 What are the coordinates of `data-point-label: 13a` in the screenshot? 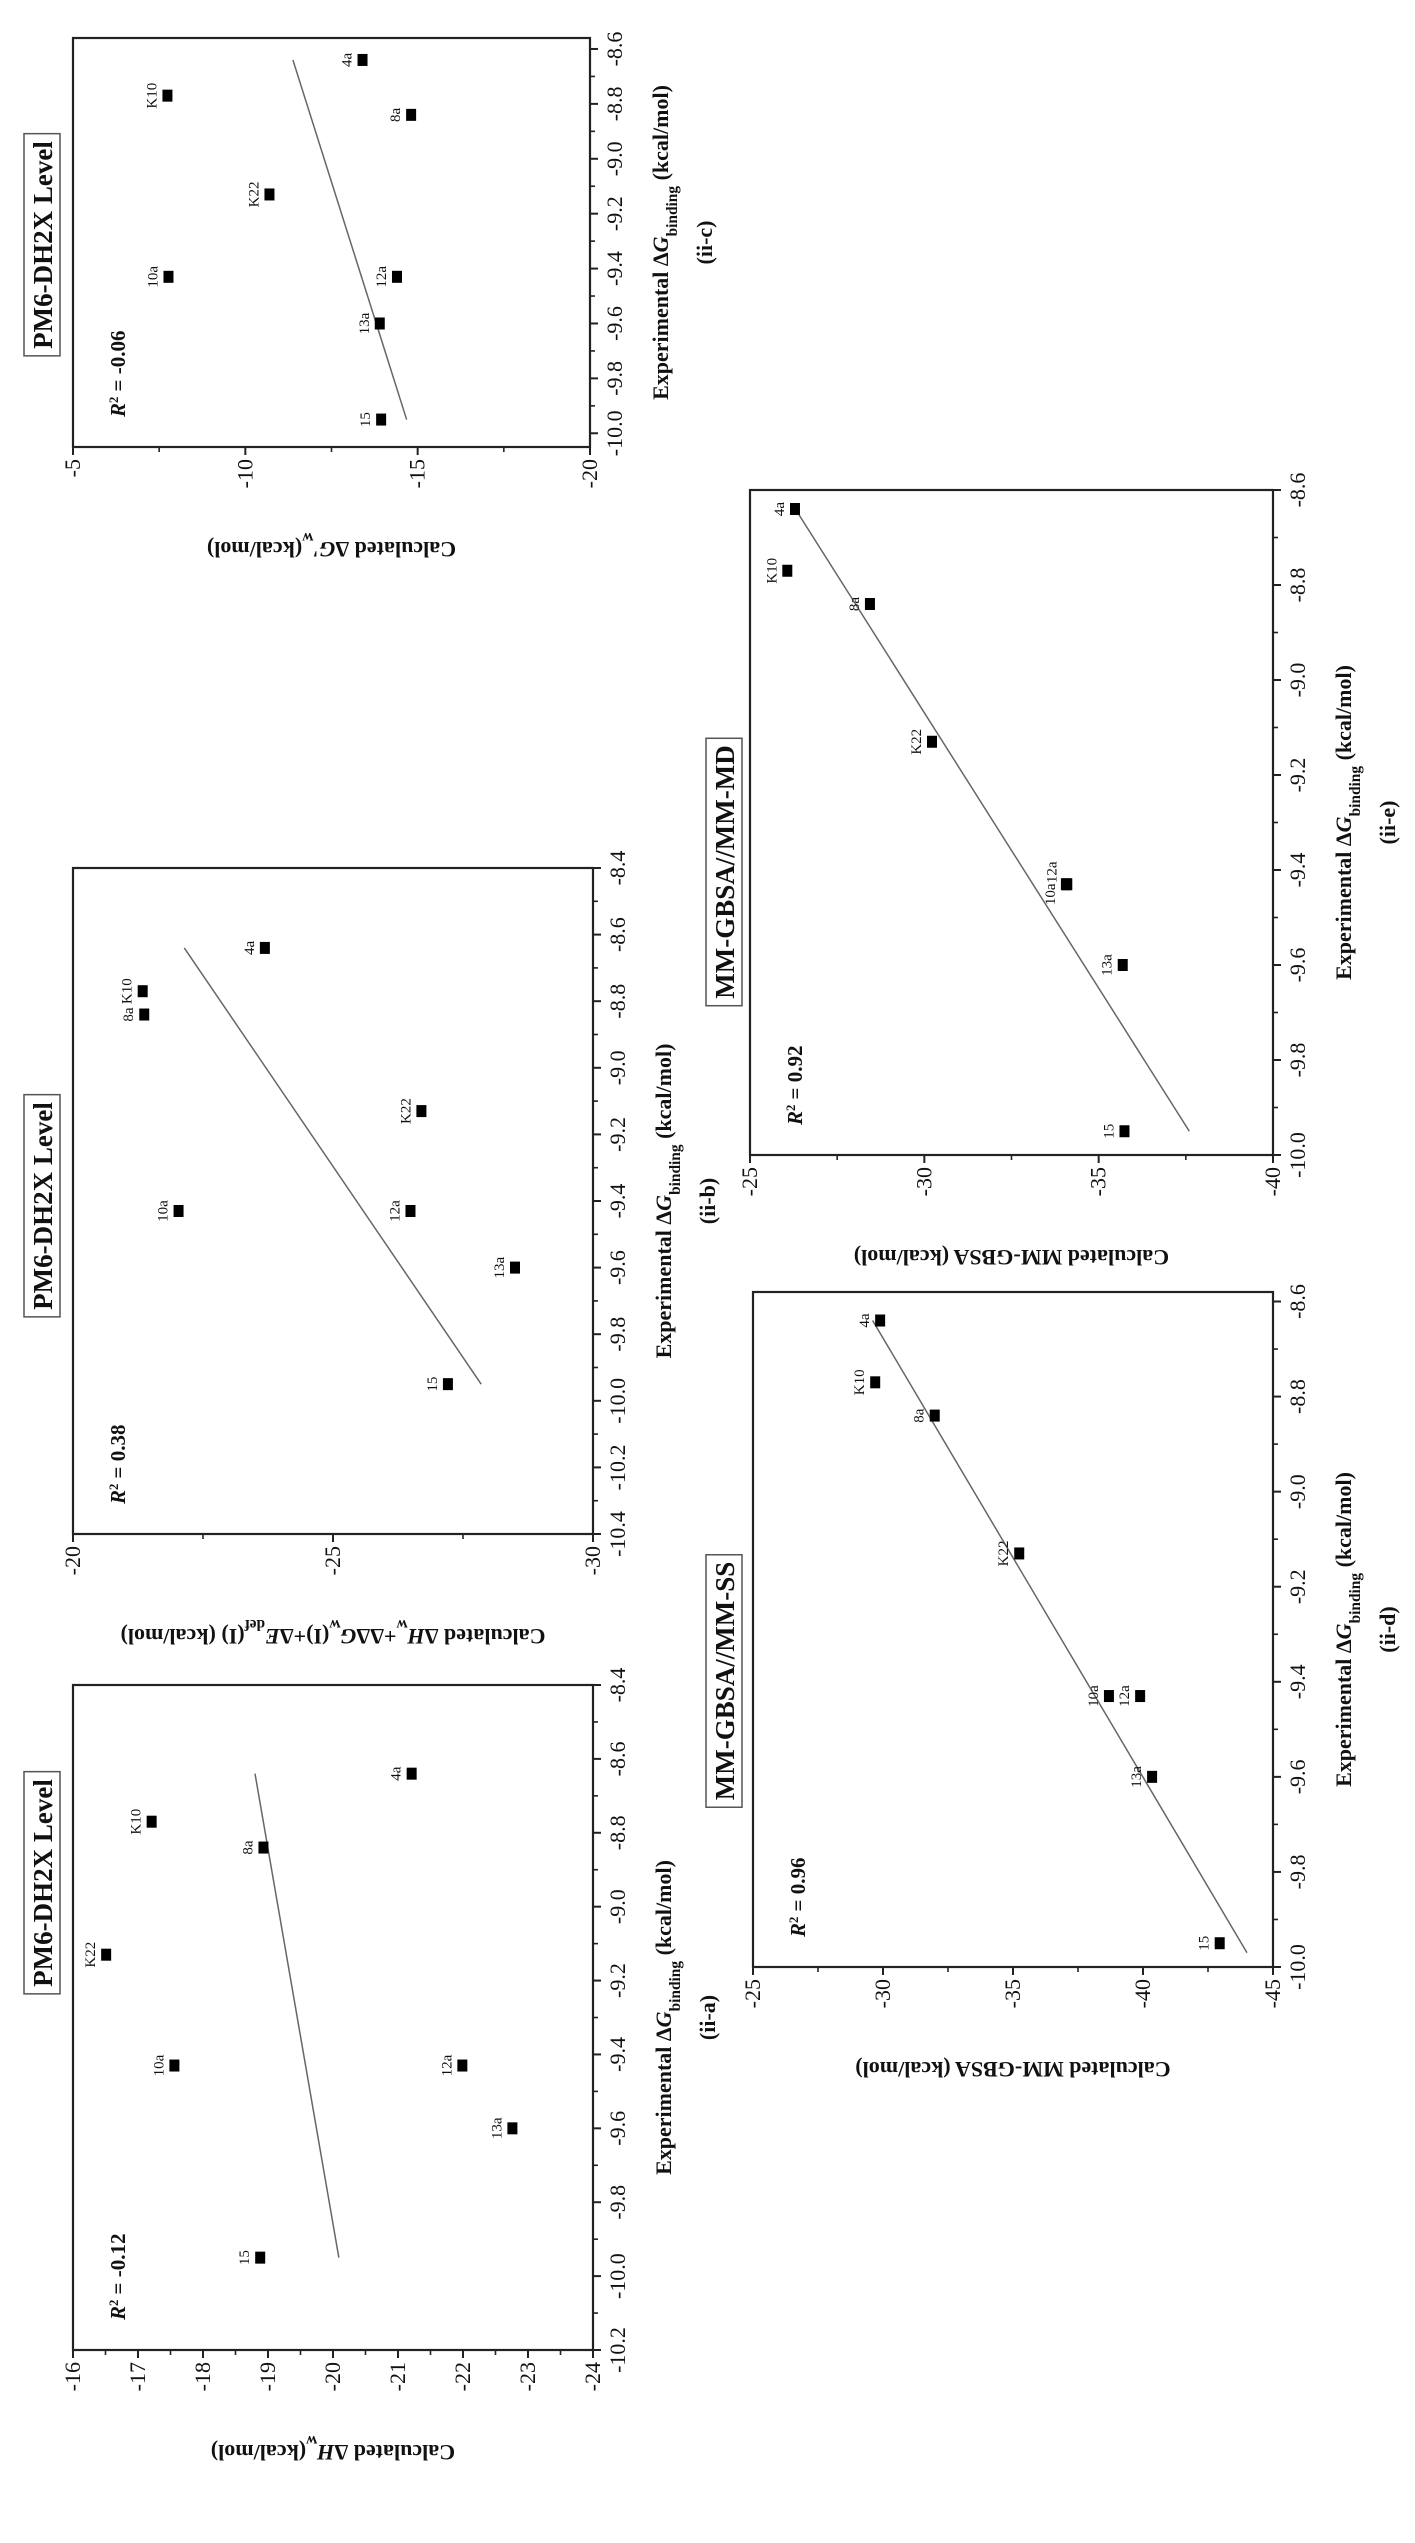 It's located at (365, 323).